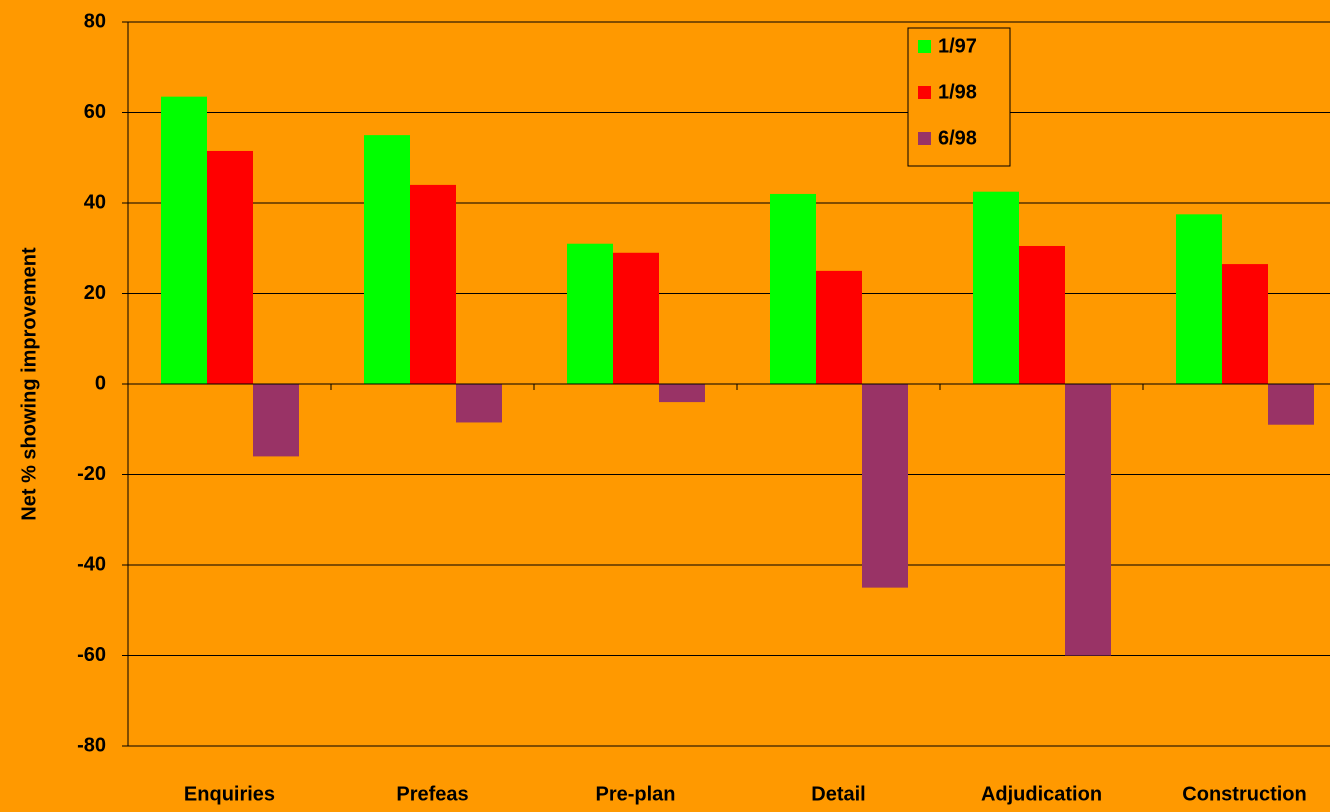 Image resolution: width=1330 pixels, height=812 pixels. Describe the element at coordinates (95, 293) in the screenshot. I see `y-tick-label: 20` at that location.